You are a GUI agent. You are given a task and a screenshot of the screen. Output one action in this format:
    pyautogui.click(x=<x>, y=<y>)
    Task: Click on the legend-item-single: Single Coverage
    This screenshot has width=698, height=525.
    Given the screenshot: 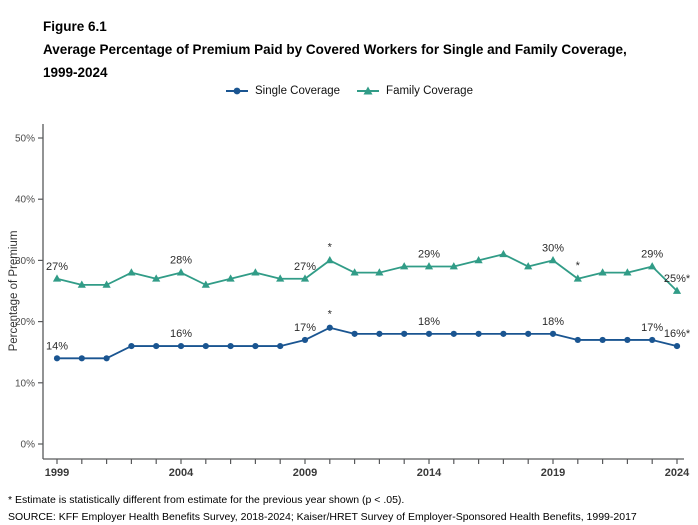 What is the action you would take?
    pyautogui.click(x=282, y=91)
    